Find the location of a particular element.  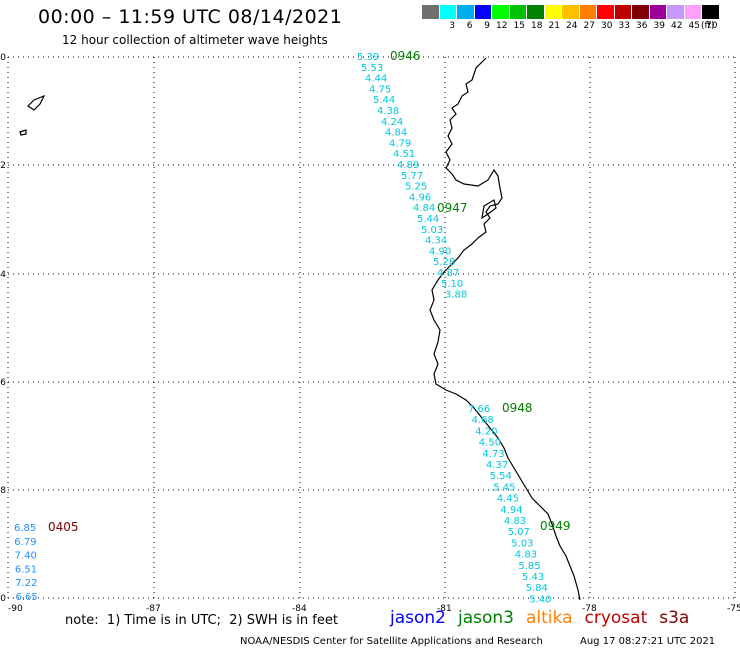

wave-height-value: 5.44 is located at coordinates (384, 100).